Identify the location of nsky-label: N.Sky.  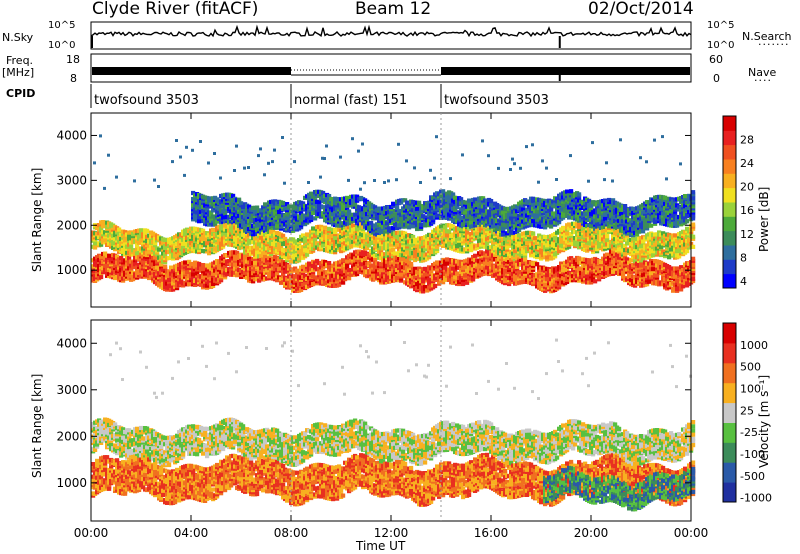
(18, 37).